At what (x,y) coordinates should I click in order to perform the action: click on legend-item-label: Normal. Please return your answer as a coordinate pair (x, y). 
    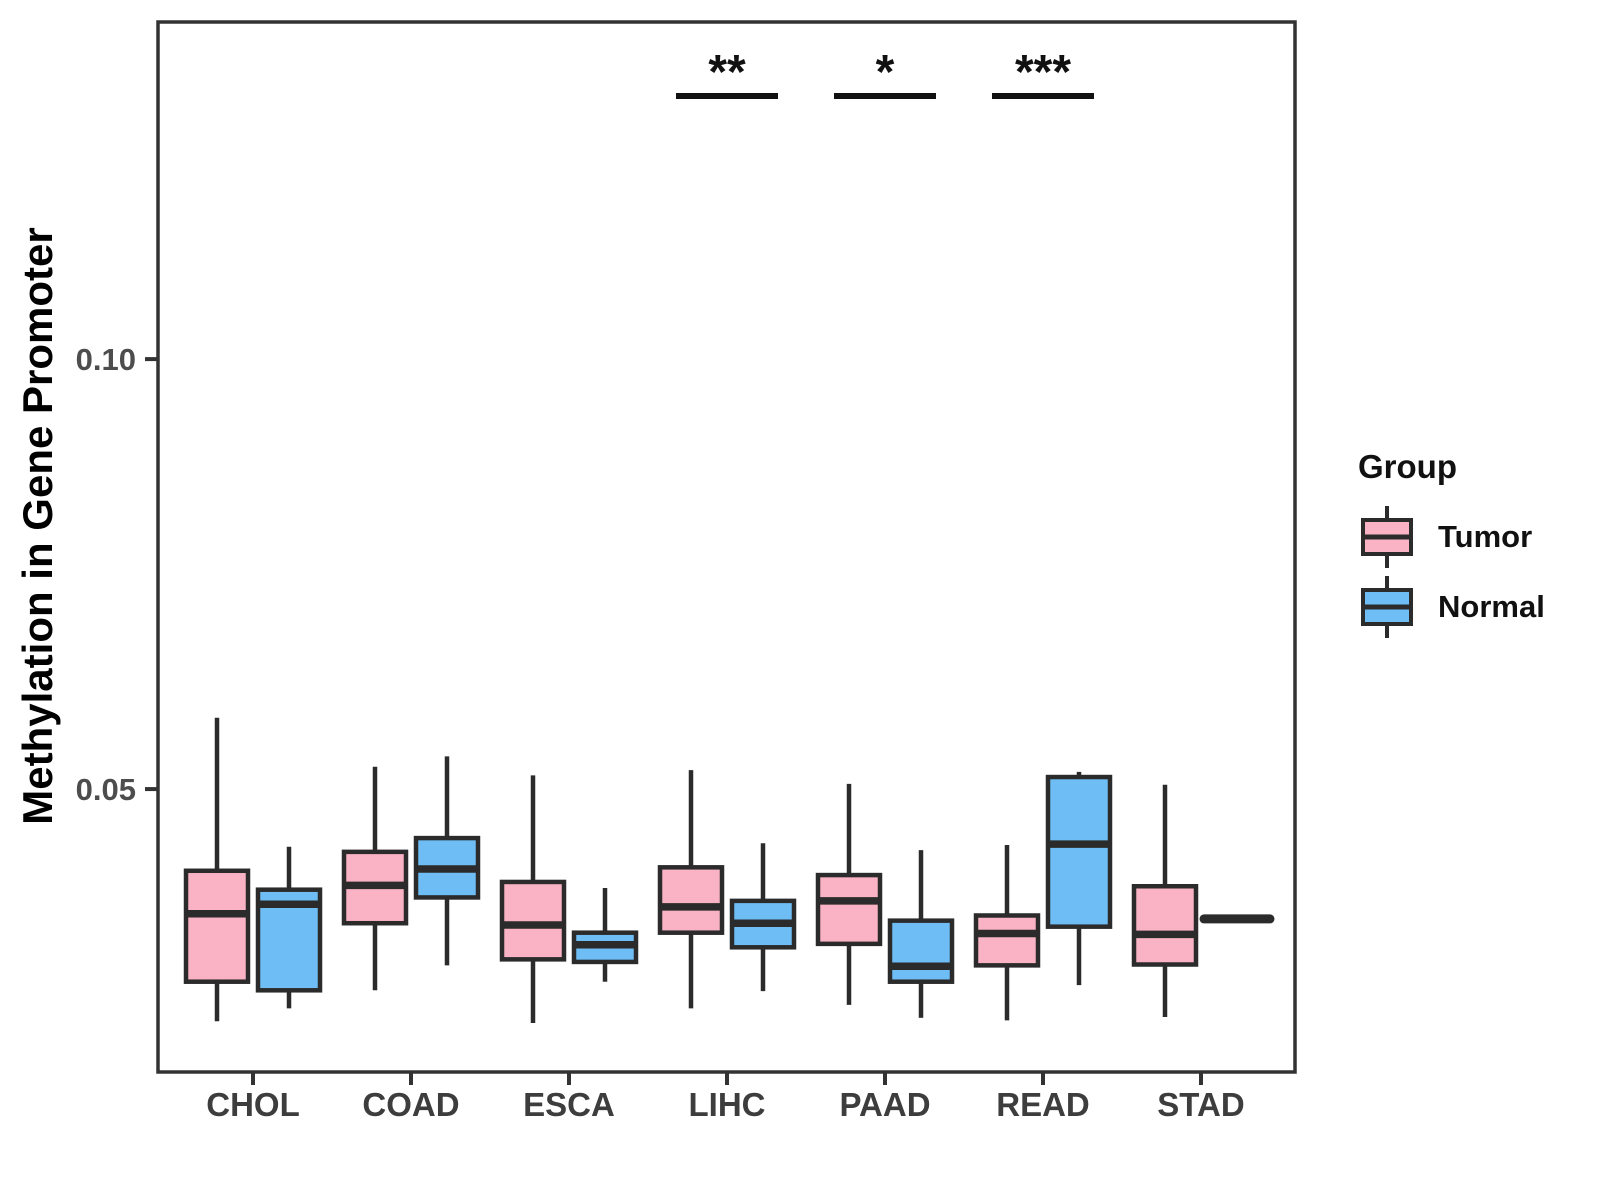
    Looking at the image, I should click on (1491, 606).